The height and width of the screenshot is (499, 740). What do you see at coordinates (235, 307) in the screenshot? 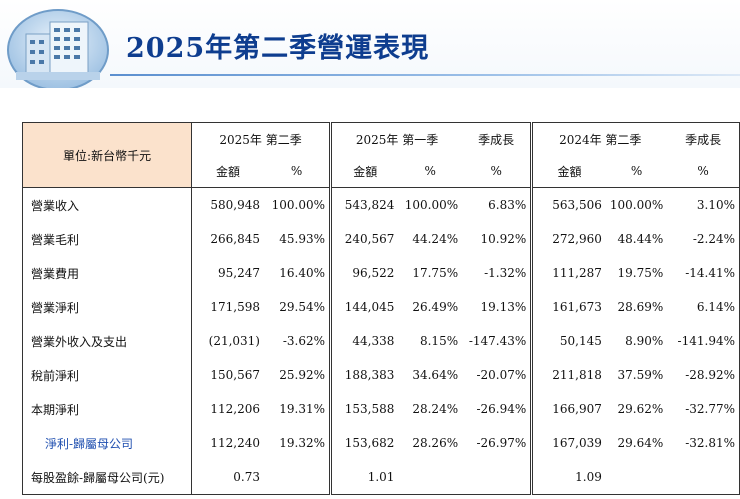
I see `cell-amount-2025q2: 171,598` at bounding box center [235, 307].